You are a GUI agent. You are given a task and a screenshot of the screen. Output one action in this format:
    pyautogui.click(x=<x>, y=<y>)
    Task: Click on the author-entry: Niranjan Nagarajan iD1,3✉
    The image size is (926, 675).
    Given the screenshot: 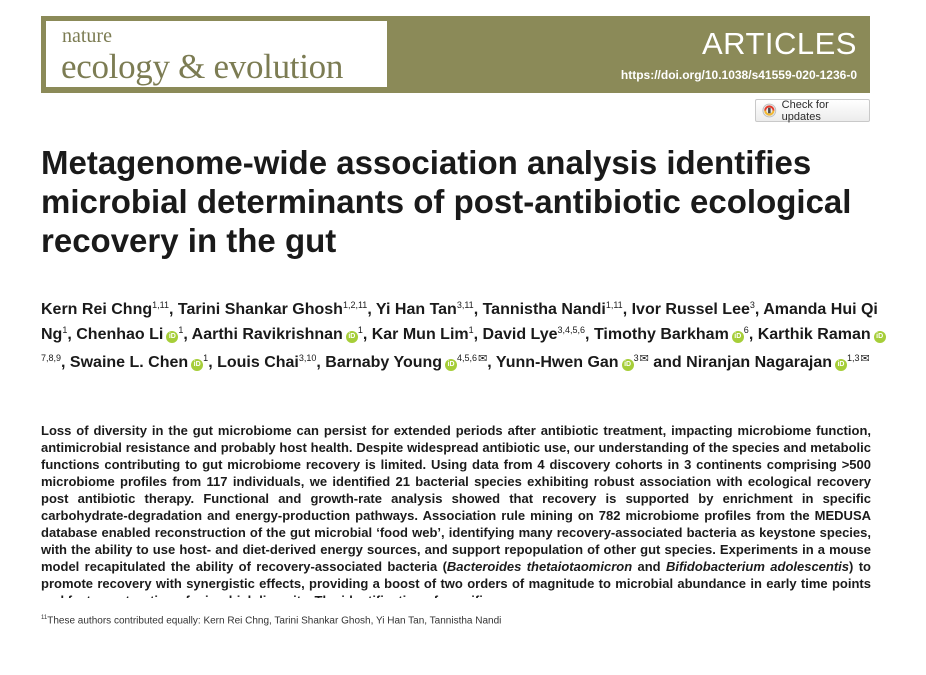 What is the action you would take?
    pyautogui.click(x=778, y=362)
    